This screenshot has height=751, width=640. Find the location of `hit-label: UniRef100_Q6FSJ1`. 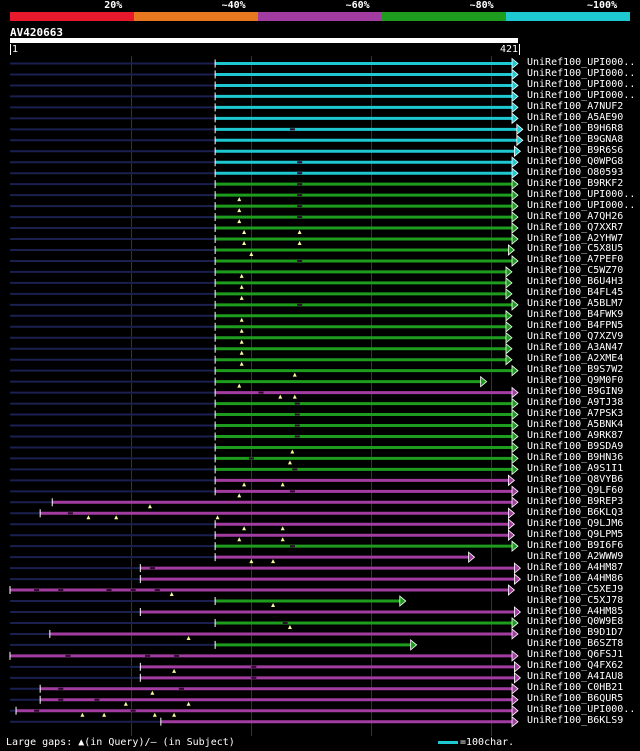

hit-label: UniRef100_Q6FSJ1 is located at coordinates (575, 655).